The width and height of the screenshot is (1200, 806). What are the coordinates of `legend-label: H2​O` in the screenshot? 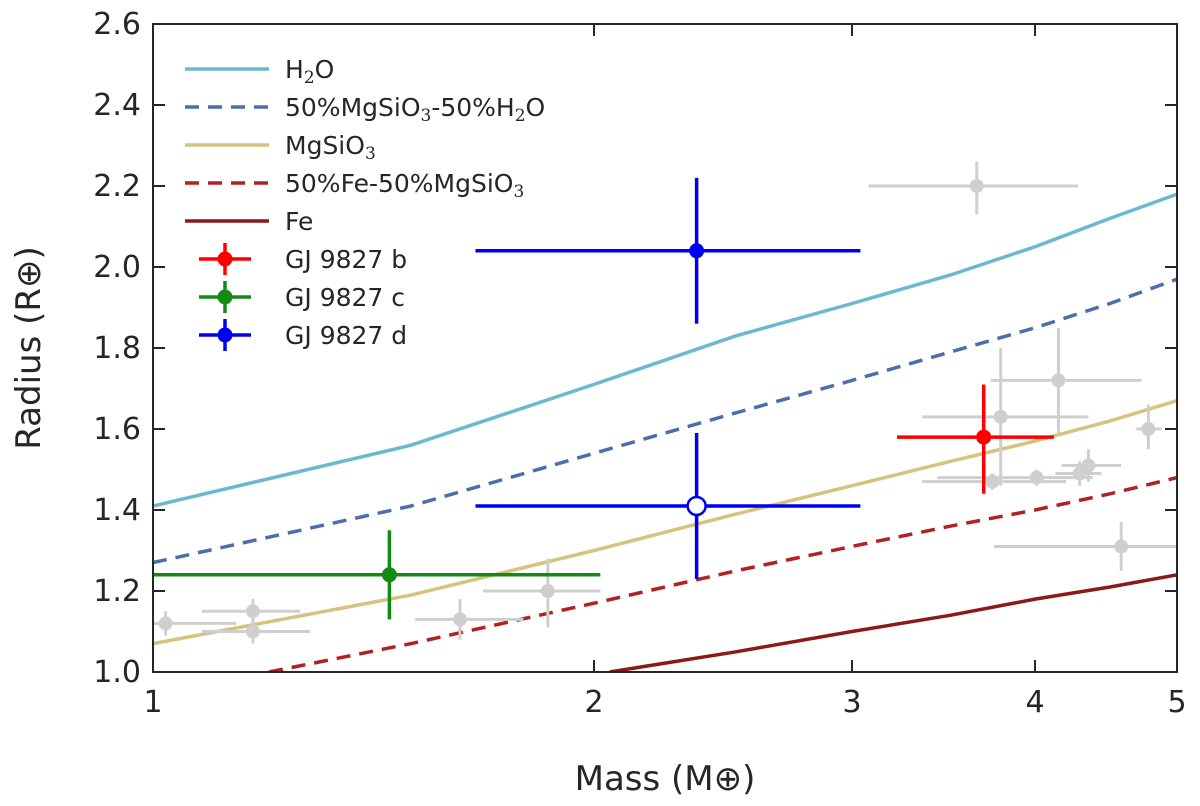 It's located at (309, 71).